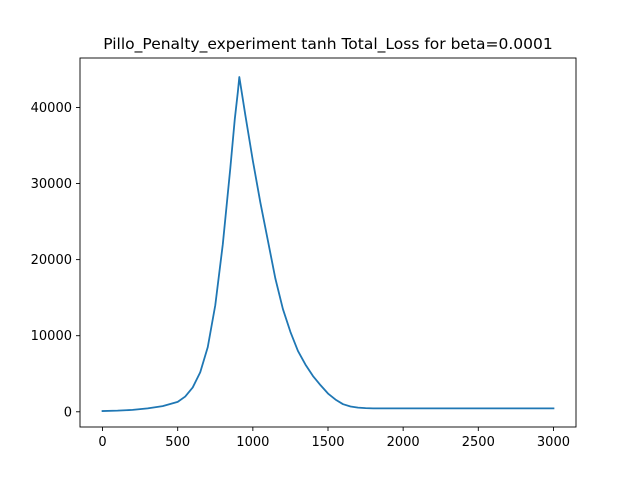  Describe the element at coordinates (51, 184) in the screenshot. I see `y-tick-label: 30000` at that location.